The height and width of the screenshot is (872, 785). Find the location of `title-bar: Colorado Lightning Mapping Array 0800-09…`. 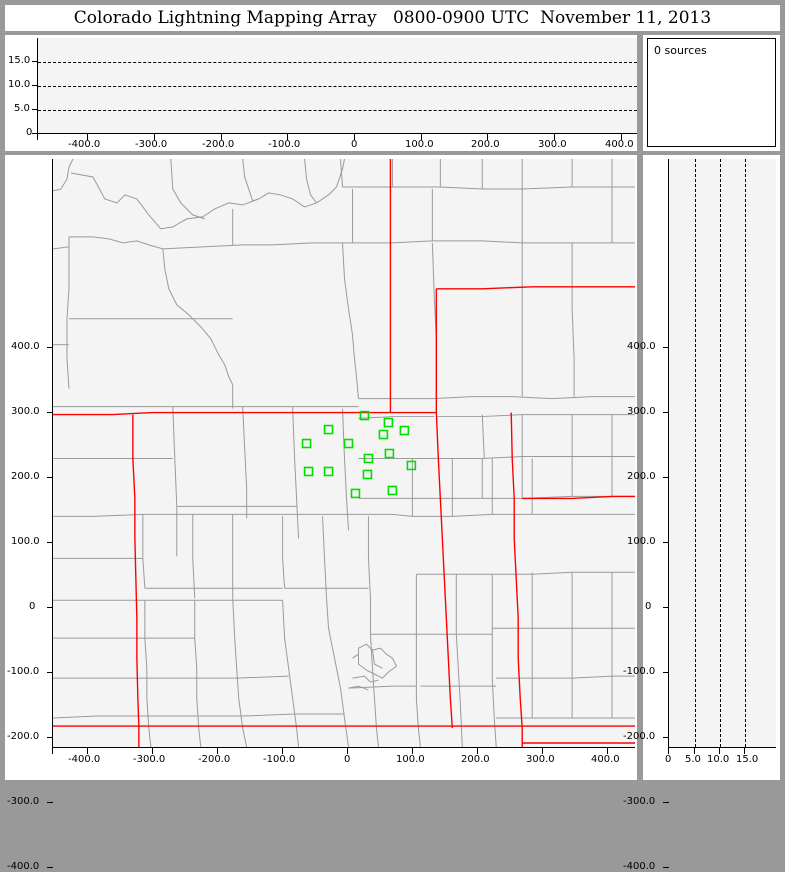

title-bar: Colorado Lightning Mapping Array 0800-09… is located at coordinates (392, 18).